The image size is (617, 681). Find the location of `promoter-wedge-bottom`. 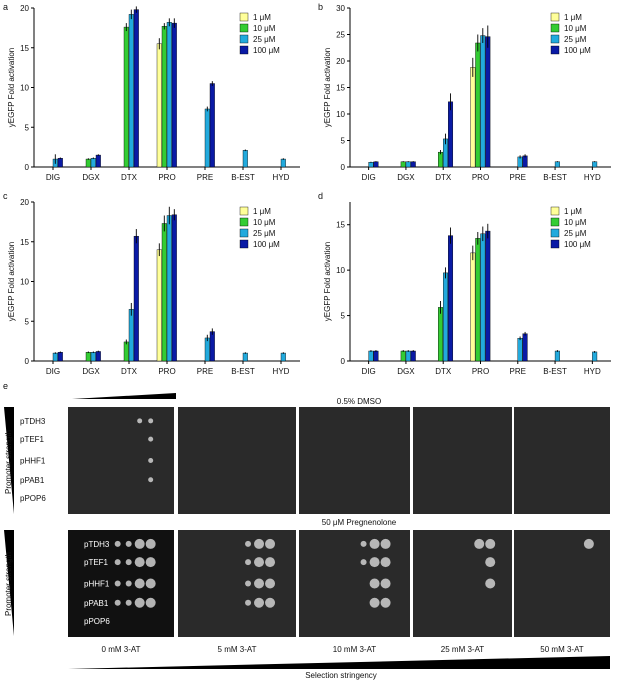

promoter-wedge-bottom is located at coordinates (9, 583).